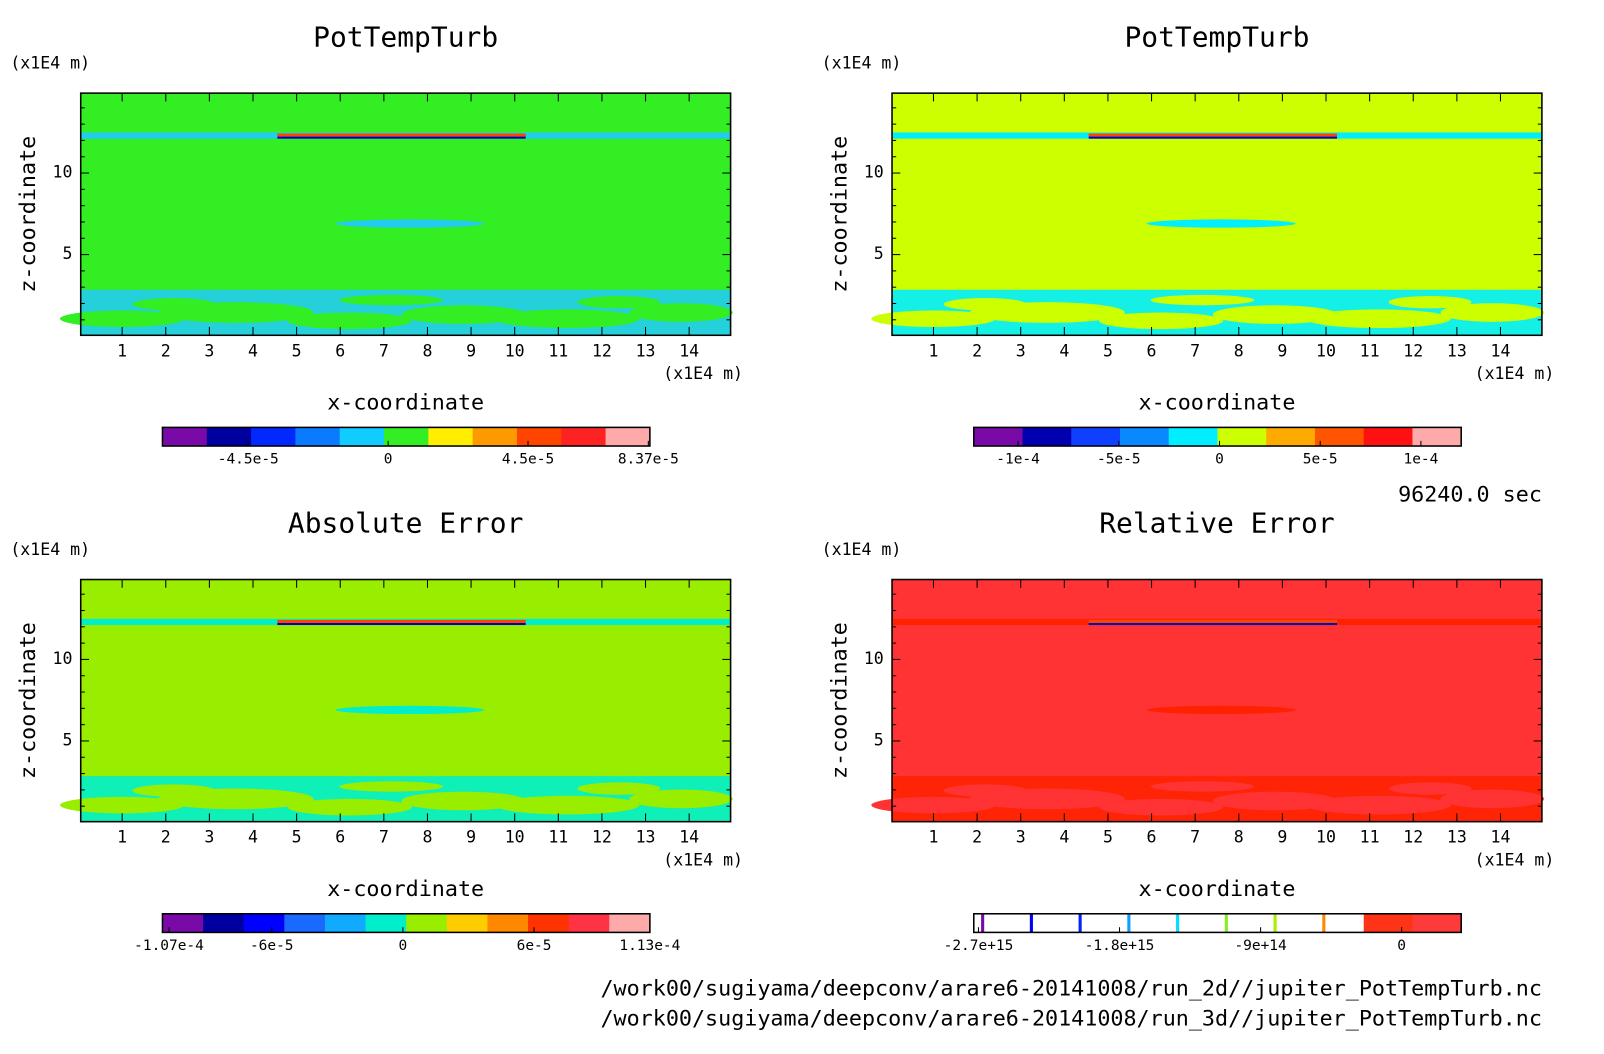 This screenshot has width=1604, height=1054. Describe the element at coordinates (1216, 523) in the screenshot. I see `panel-title: Relative Error` at that location.